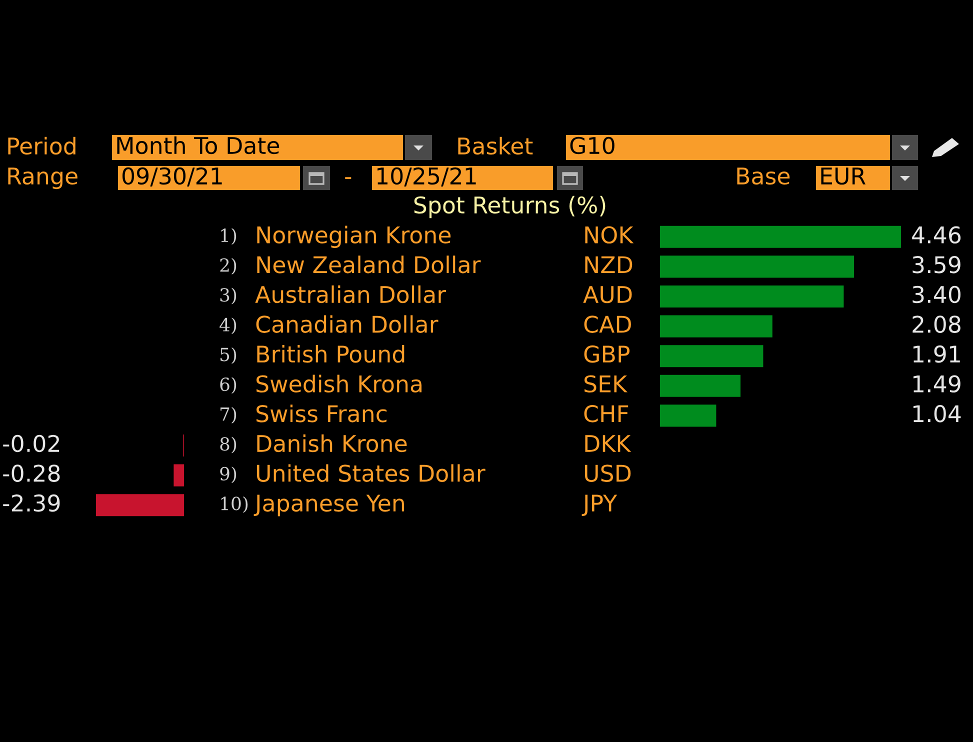  Describe the element at coordinates (333, 294) in the screenshot. I see `y-tick-label: 3) Australian Dollar` at that location.